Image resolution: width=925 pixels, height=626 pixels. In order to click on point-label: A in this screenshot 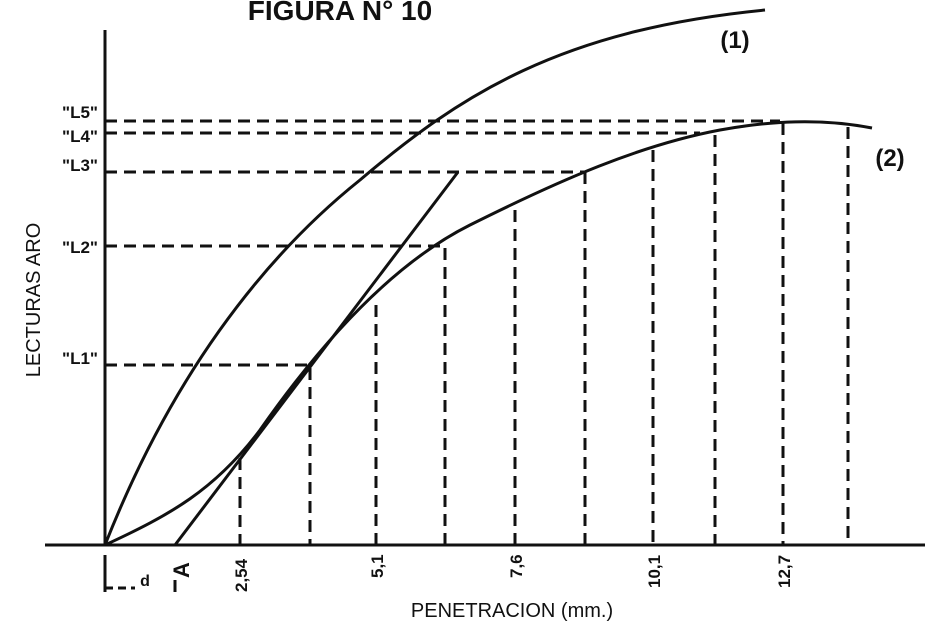, I will do `click(181, 570)`.